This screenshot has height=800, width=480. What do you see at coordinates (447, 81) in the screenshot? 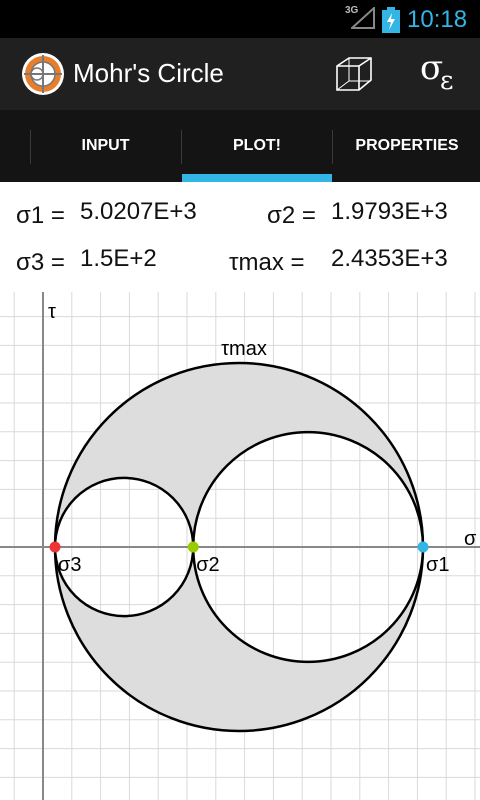
I see `epsilon-glyph: ε` at bounding box center [447, 81].